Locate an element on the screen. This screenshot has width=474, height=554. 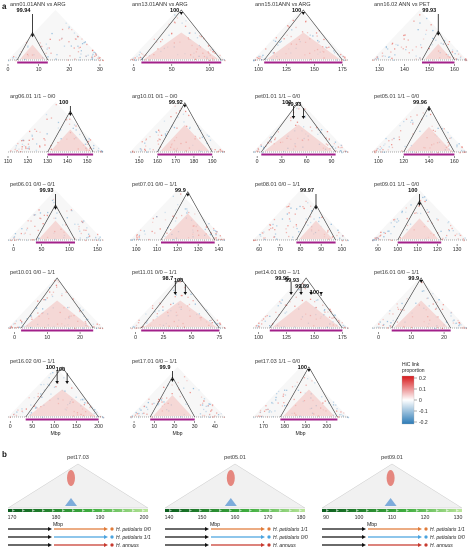
heatmap-background is located at coordinates (177, 215).